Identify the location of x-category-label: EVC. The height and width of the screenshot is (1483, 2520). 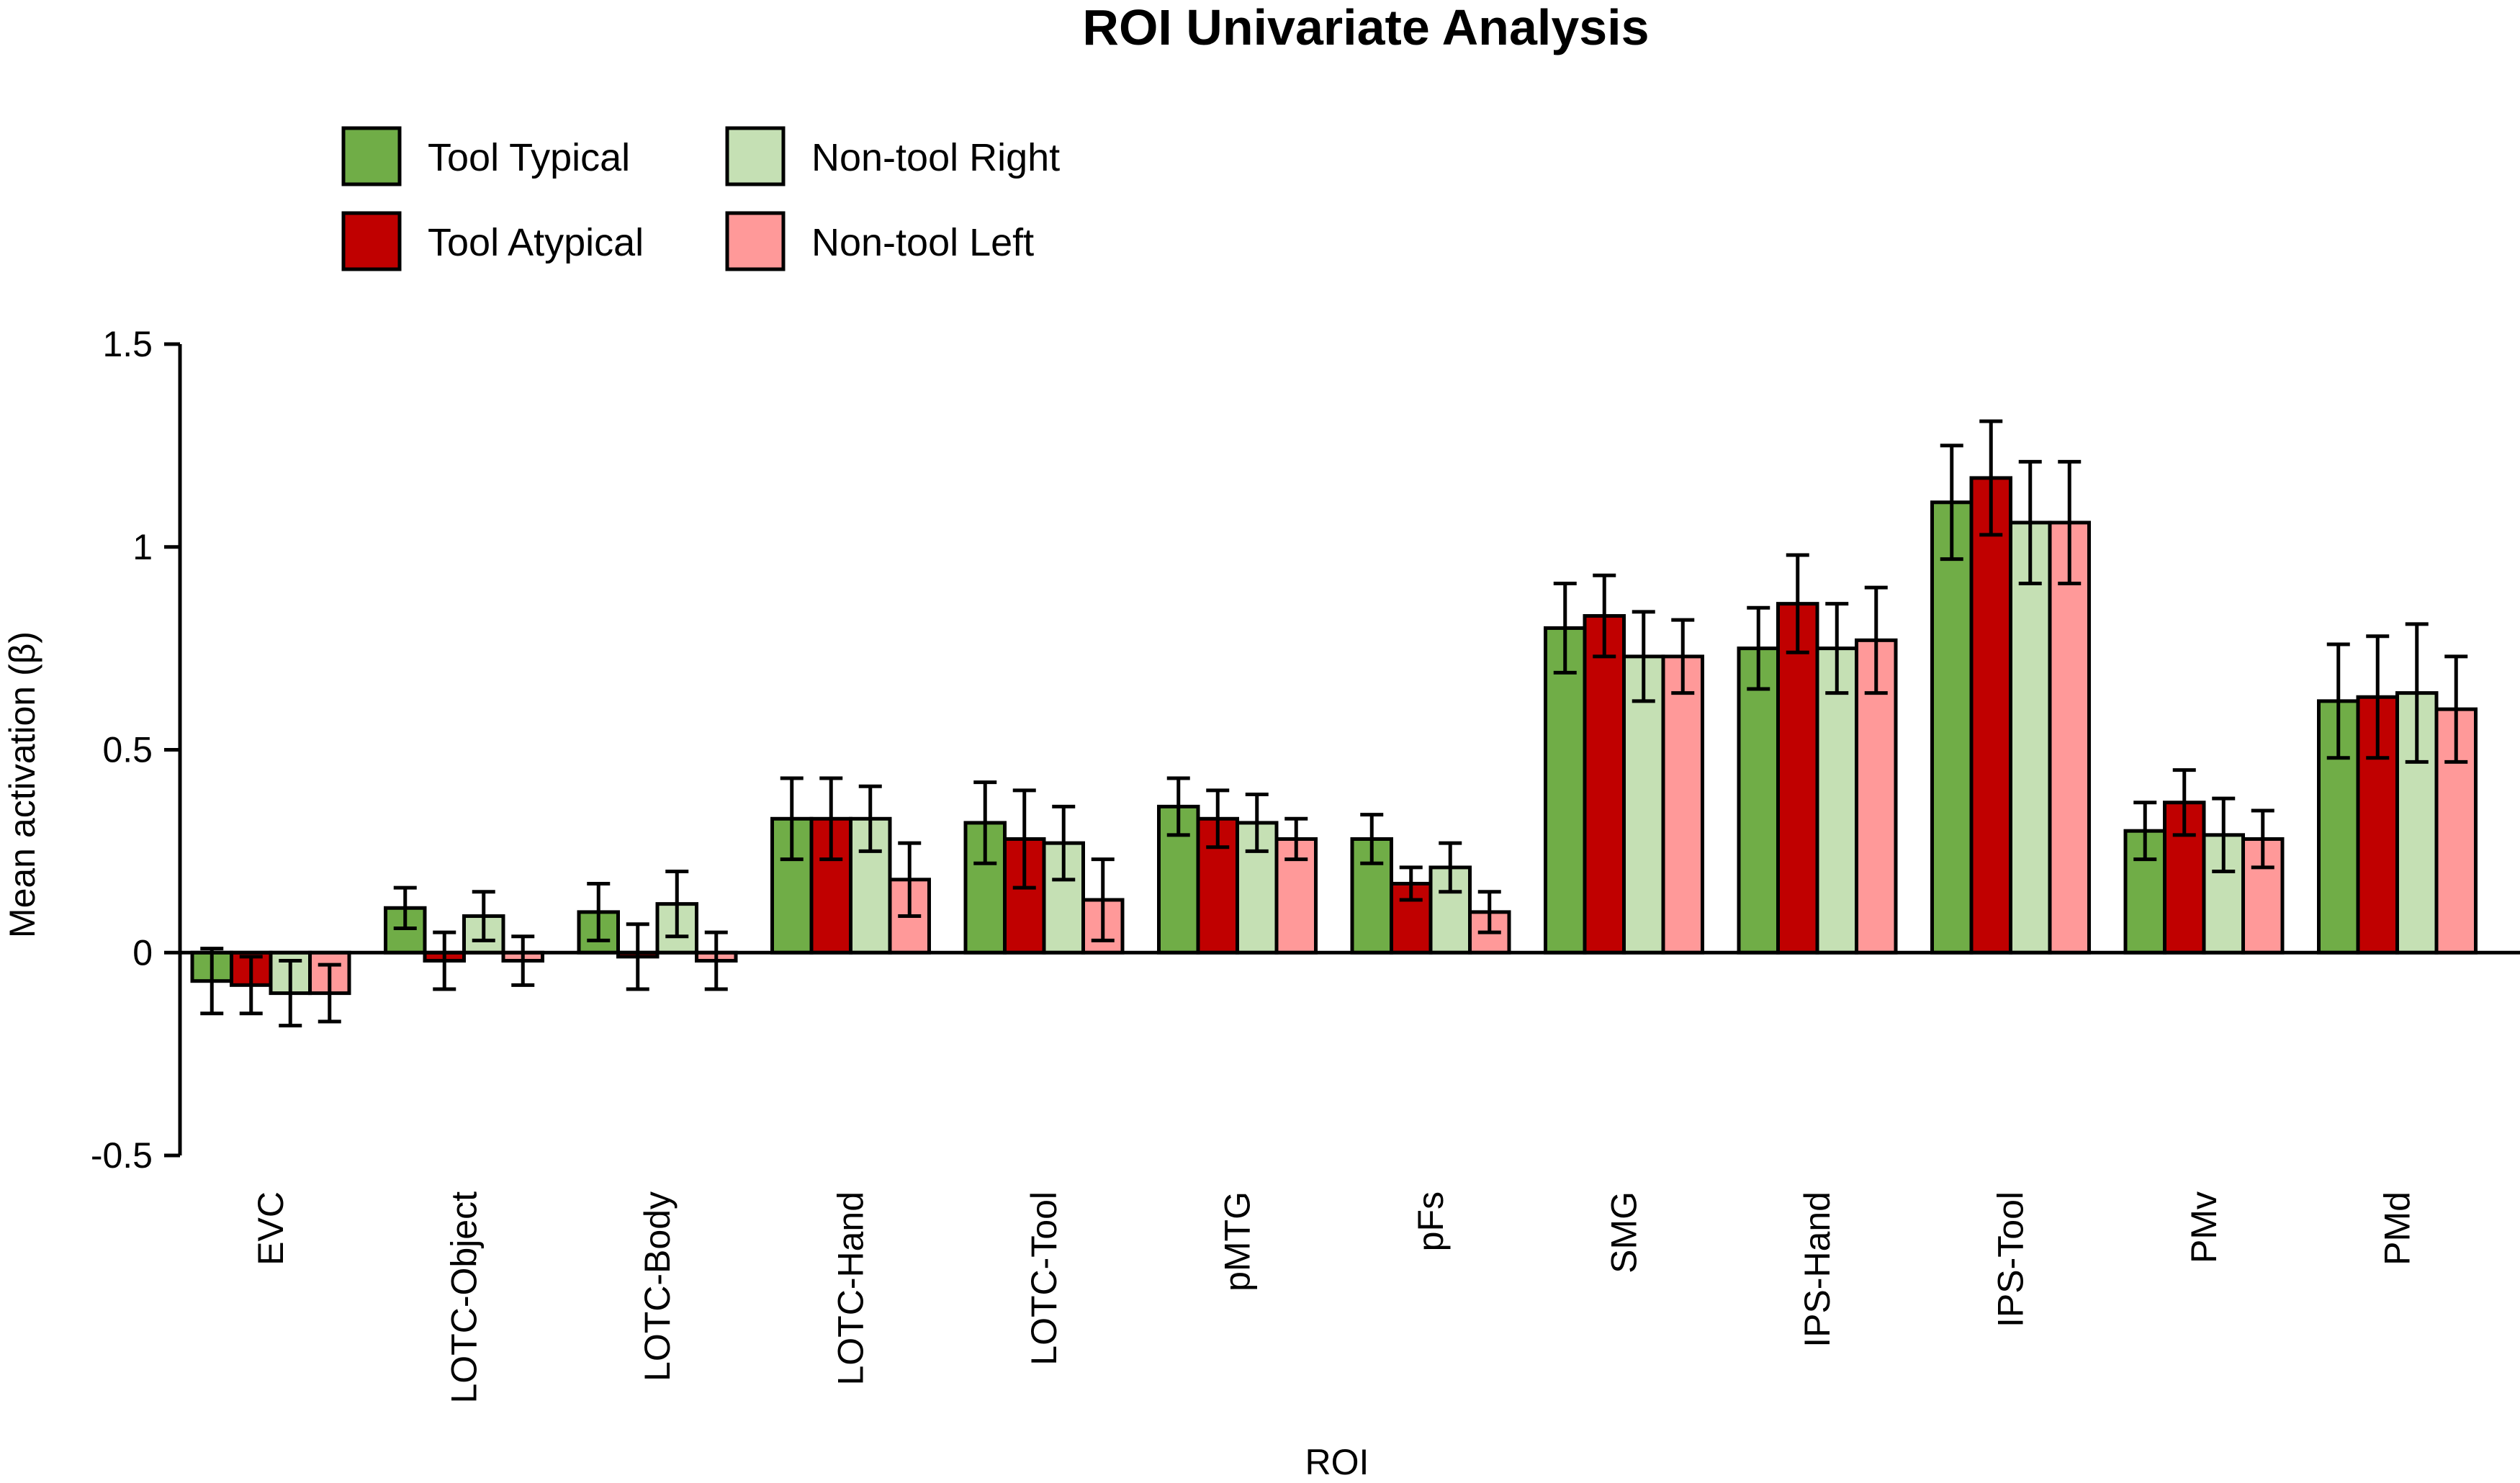
(271, 1228).